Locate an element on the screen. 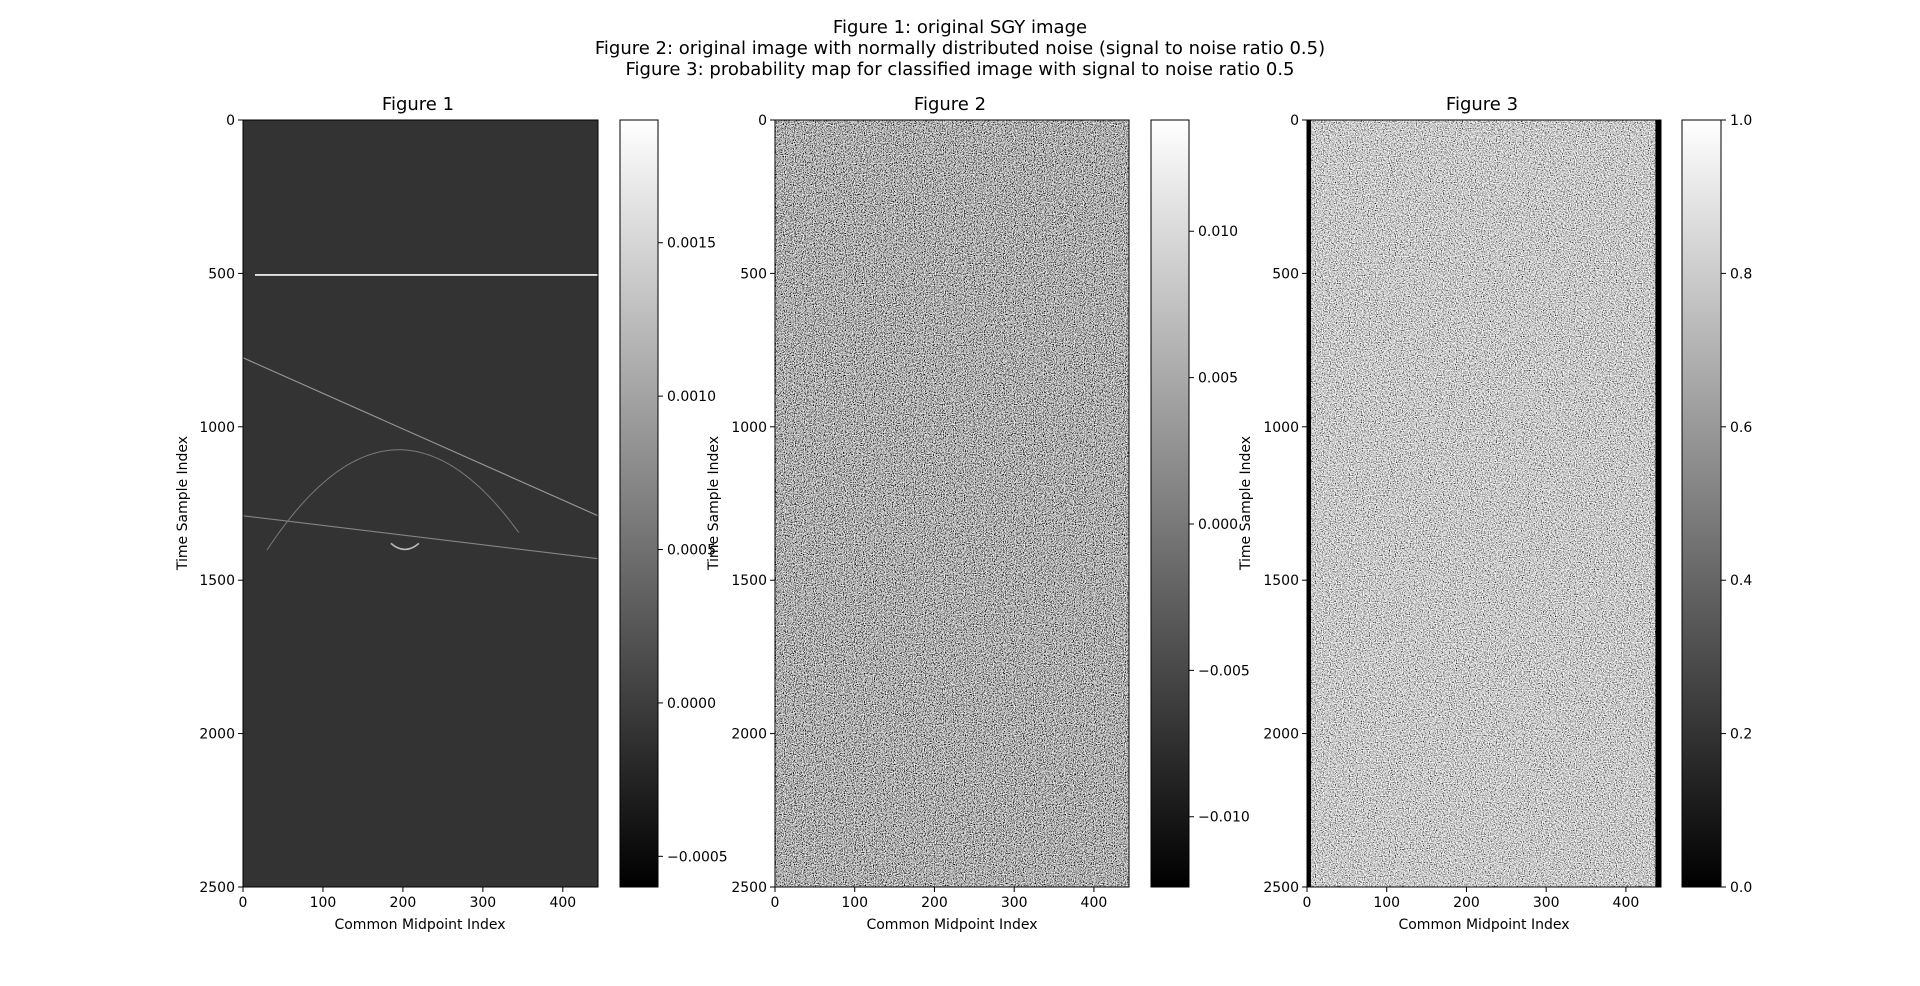 This screenshot has width=1920, height=986. colorbar-tick-label: 0.000 is located at coordinates (1218, 525).